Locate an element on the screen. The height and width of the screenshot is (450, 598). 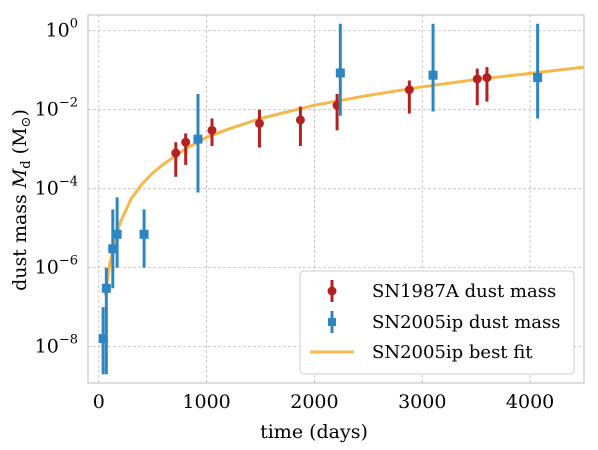
x-tick-label: 1000 is located at coordinates (206, 402).